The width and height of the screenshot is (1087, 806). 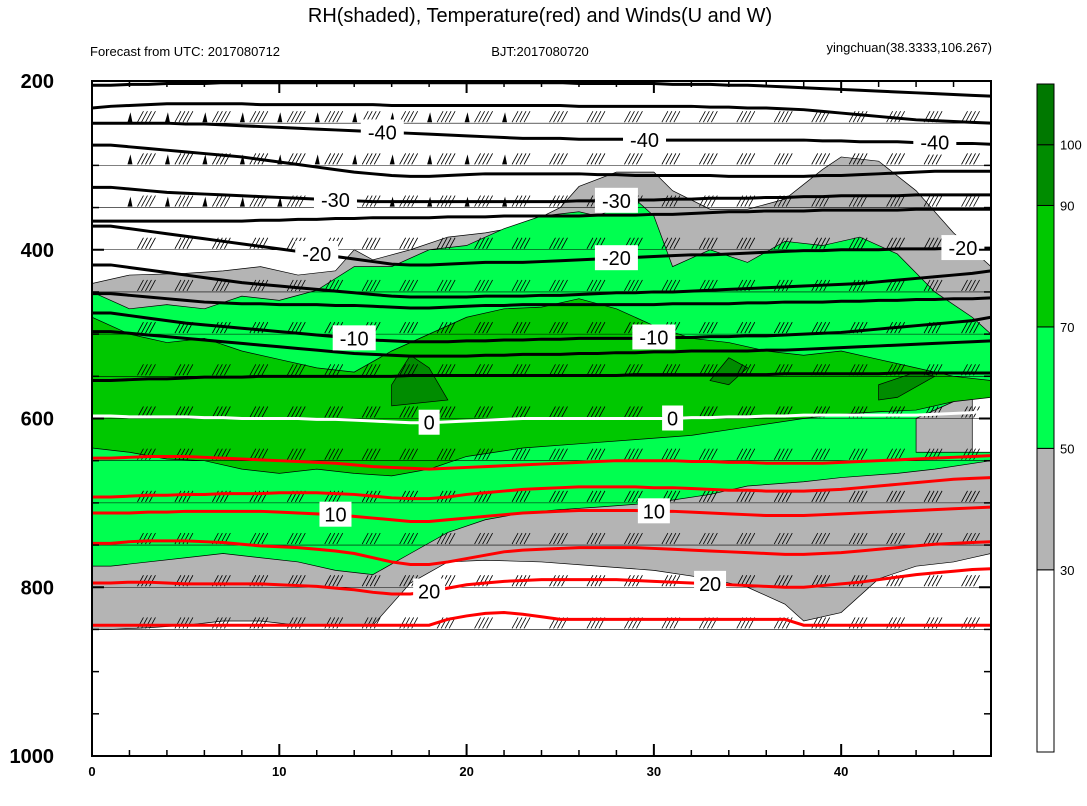 What do you see at coordinates (37, 420) in the screenshot?
I see `y-tick-label: 600` at bounding box center [37, 420].